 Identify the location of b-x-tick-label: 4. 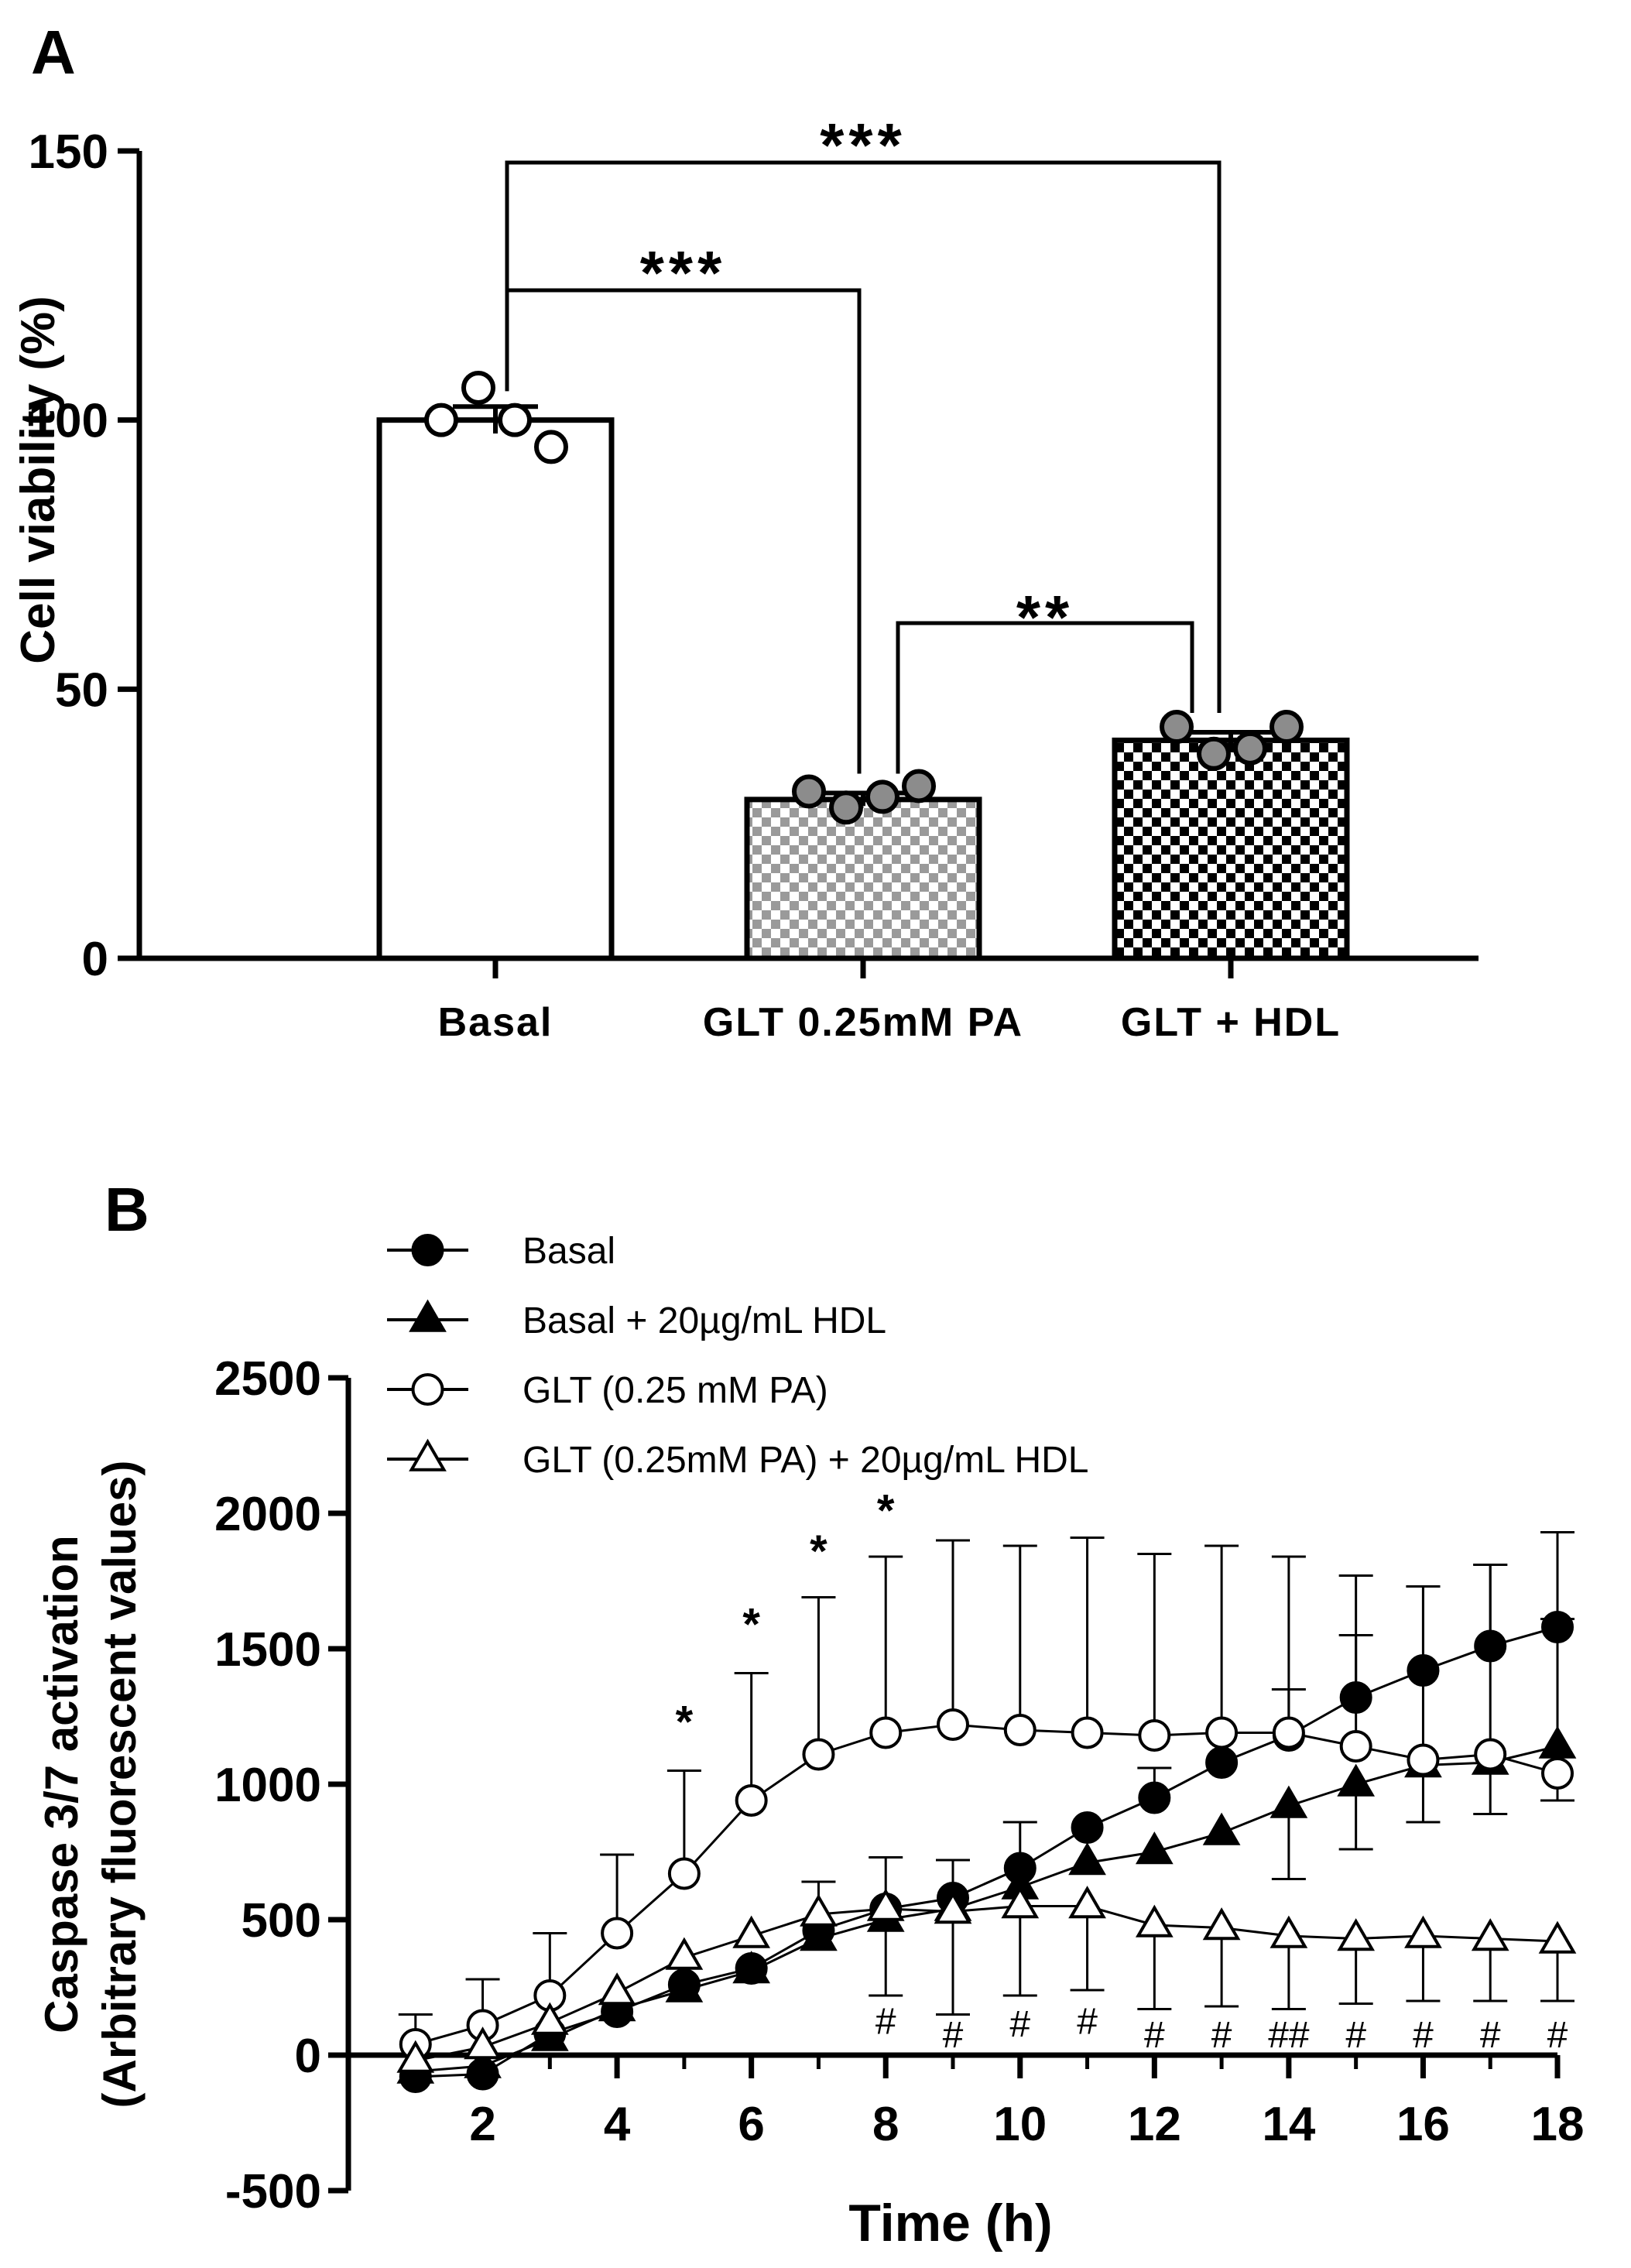
(617, 2124).